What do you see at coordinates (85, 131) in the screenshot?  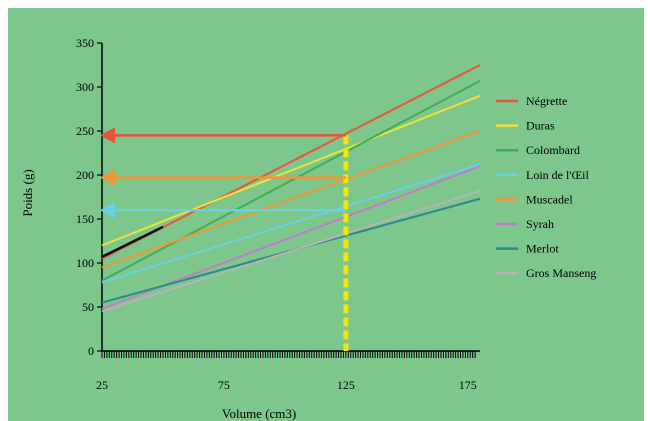 I see `y-tick-label: 250` at bounding box center [85, 131].